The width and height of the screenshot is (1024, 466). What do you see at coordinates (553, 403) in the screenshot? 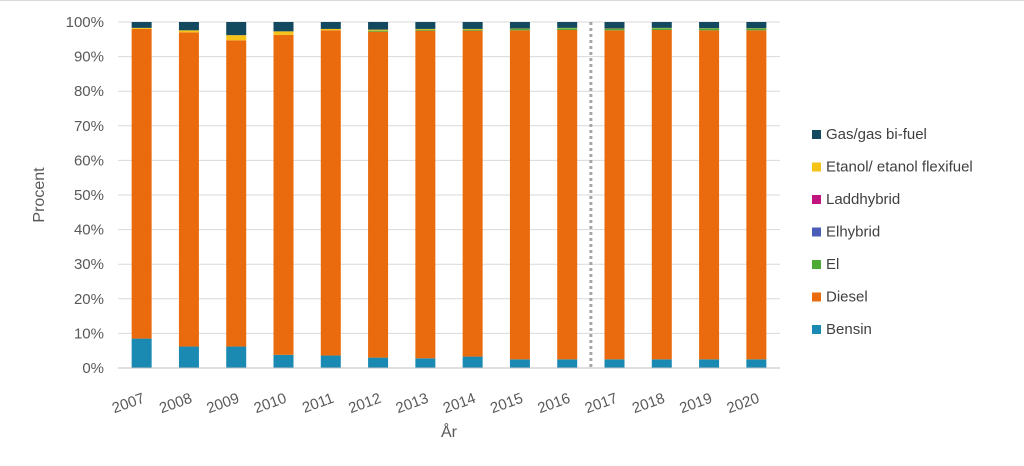
I see `x-tick-label: 2016` at bounding box center [553, 403].